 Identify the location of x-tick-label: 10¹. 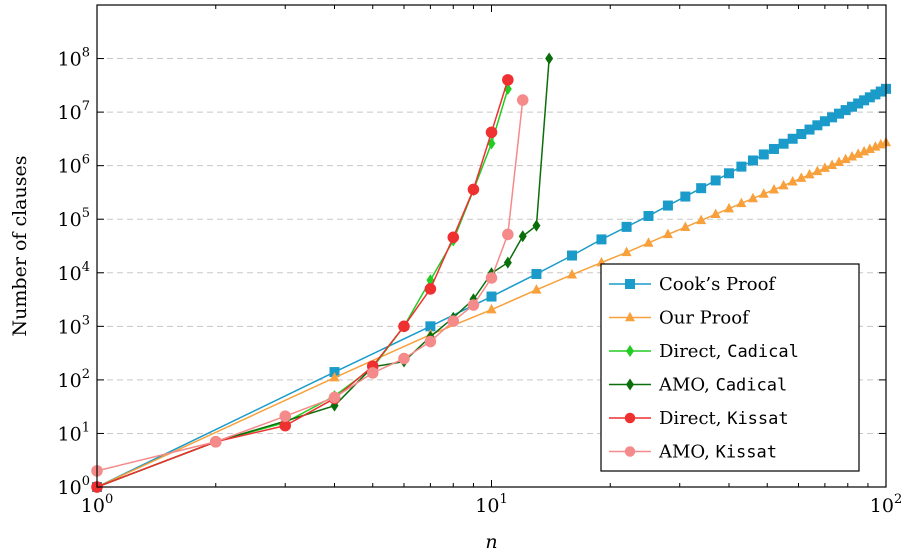
(491, 504).